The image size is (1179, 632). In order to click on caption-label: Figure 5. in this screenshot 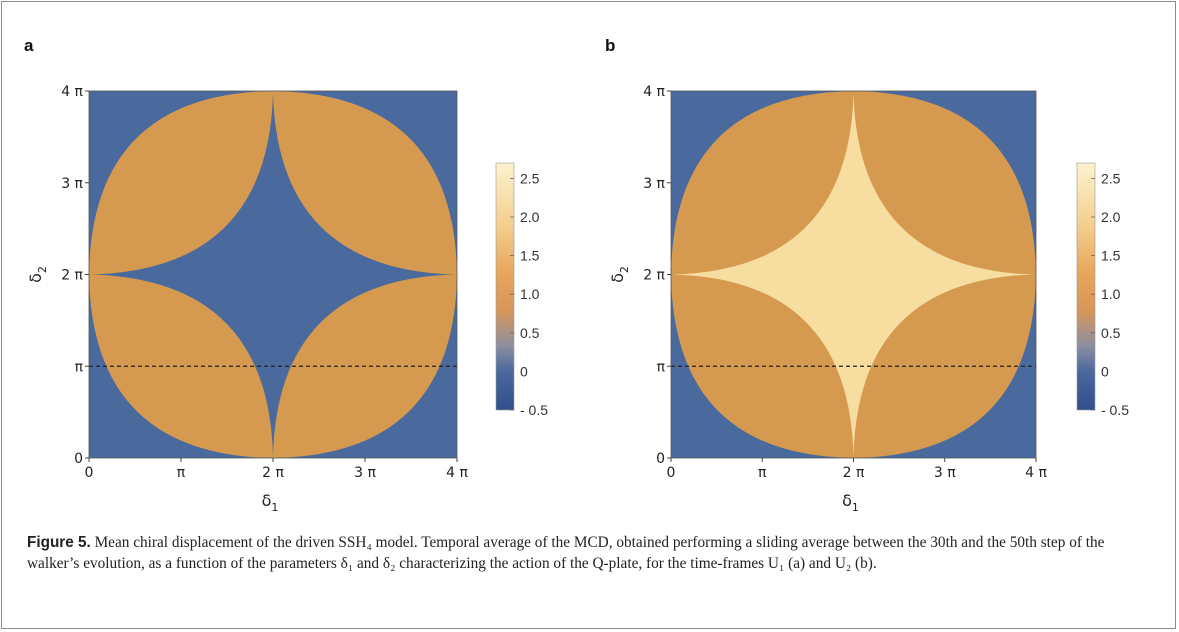, I will do `click(59, 542)`.